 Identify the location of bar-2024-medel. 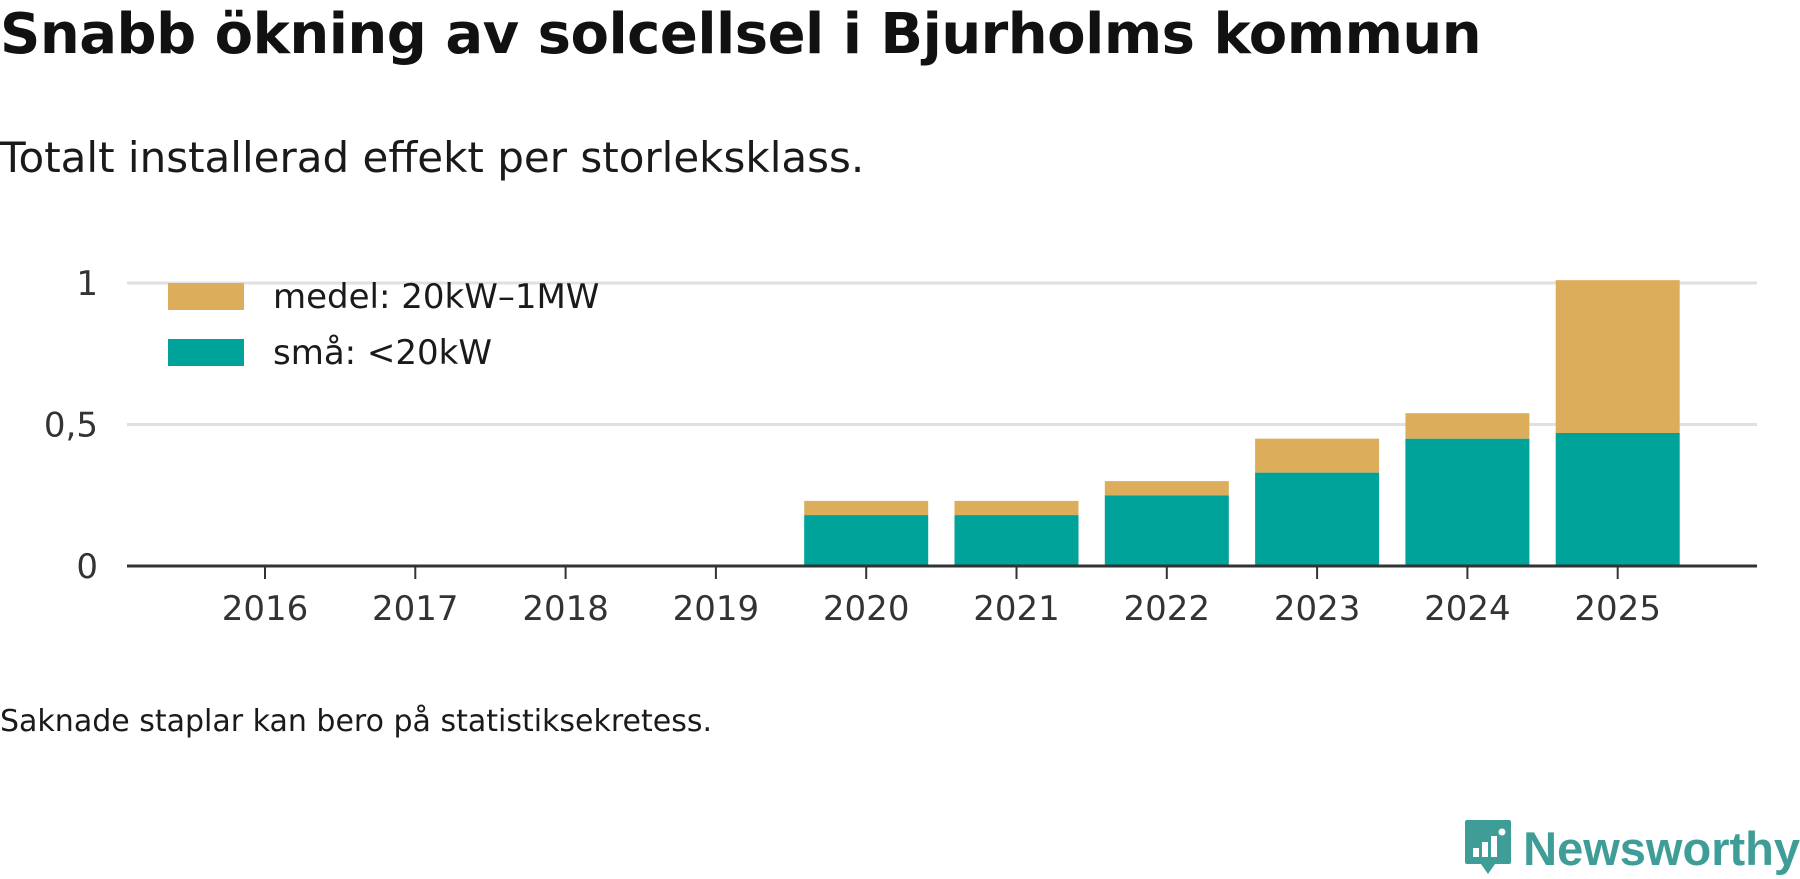
(1467, 426).